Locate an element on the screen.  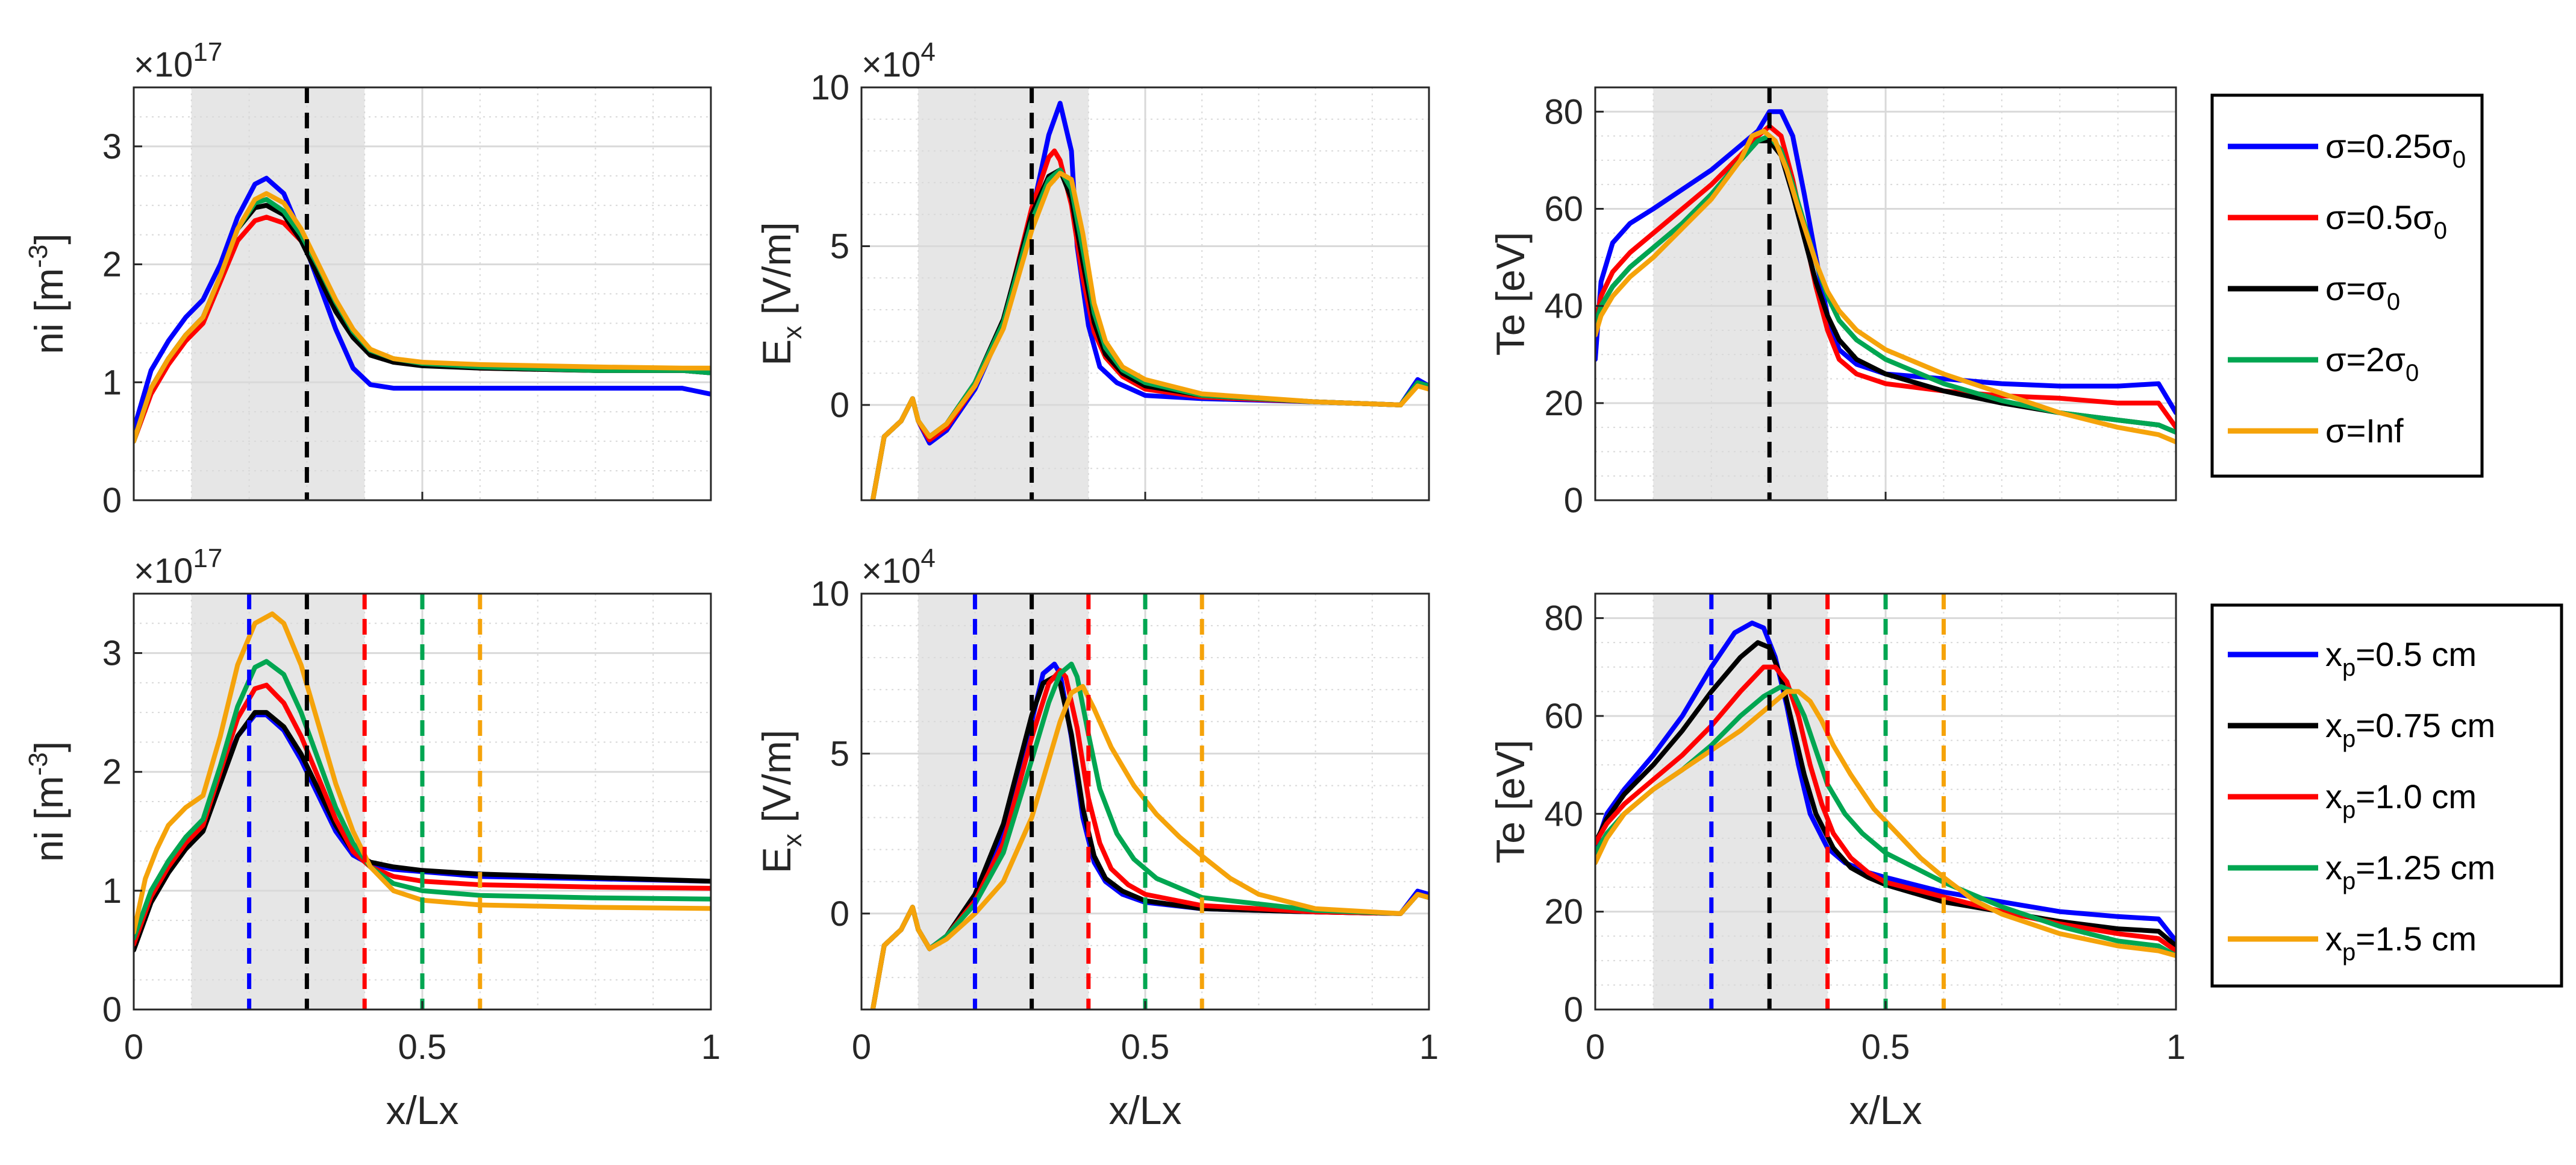
y-axis-label: Te [eV] is located at coordinates (1510, 294).